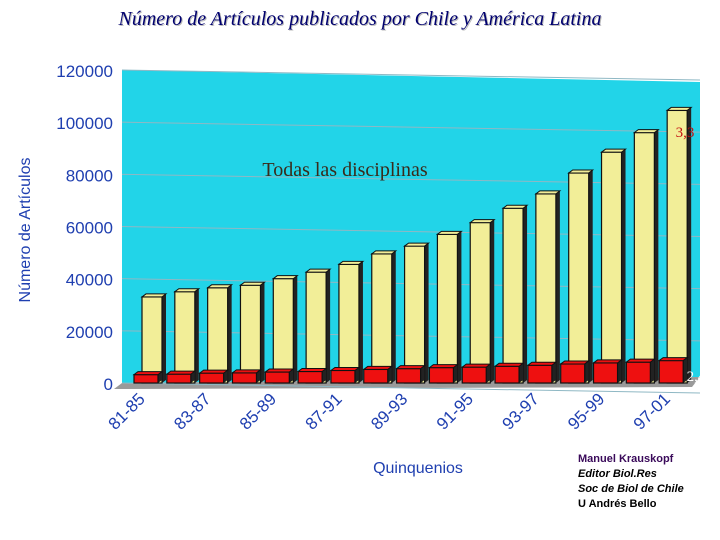 This screenshot has width=720, height=540. Describe the element at coordinates (25, 230) in the screenshot. I see `y-axis-label: Número de Artículos` at that location.